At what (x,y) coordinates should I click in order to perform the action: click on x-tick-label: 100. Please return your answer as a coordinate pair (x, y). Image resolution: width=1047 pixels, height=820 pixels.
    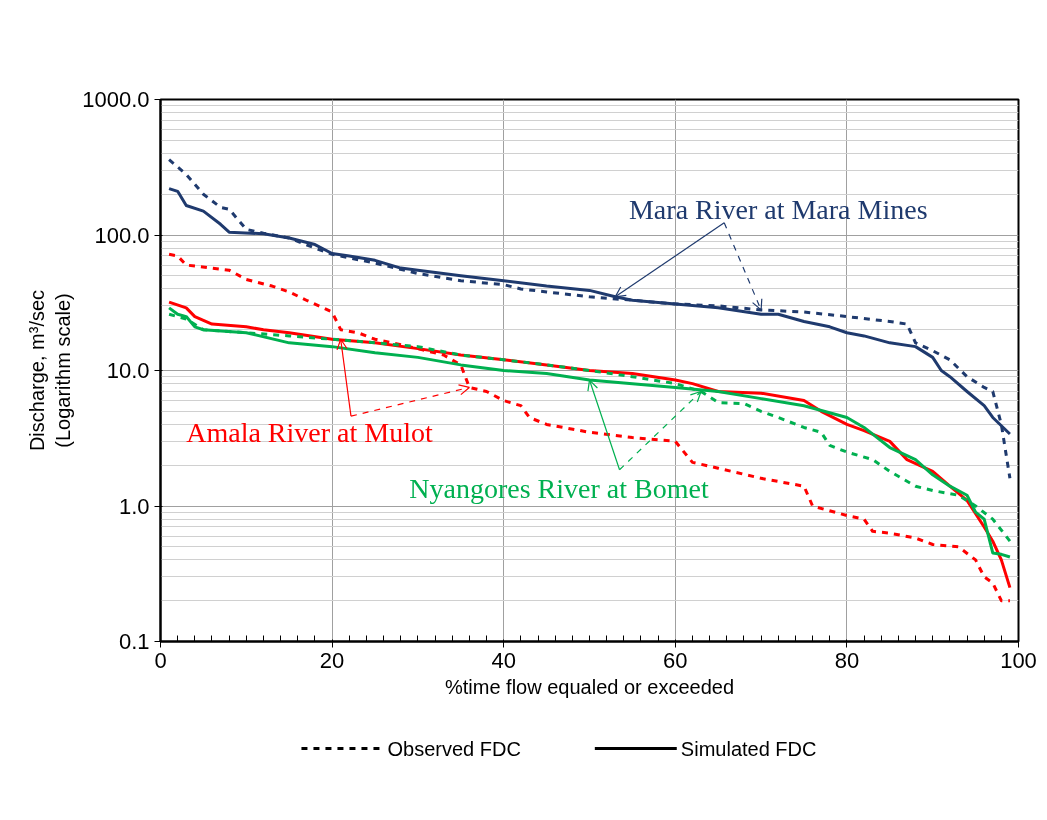
    Looking at the image, I should click on (1018, 660).